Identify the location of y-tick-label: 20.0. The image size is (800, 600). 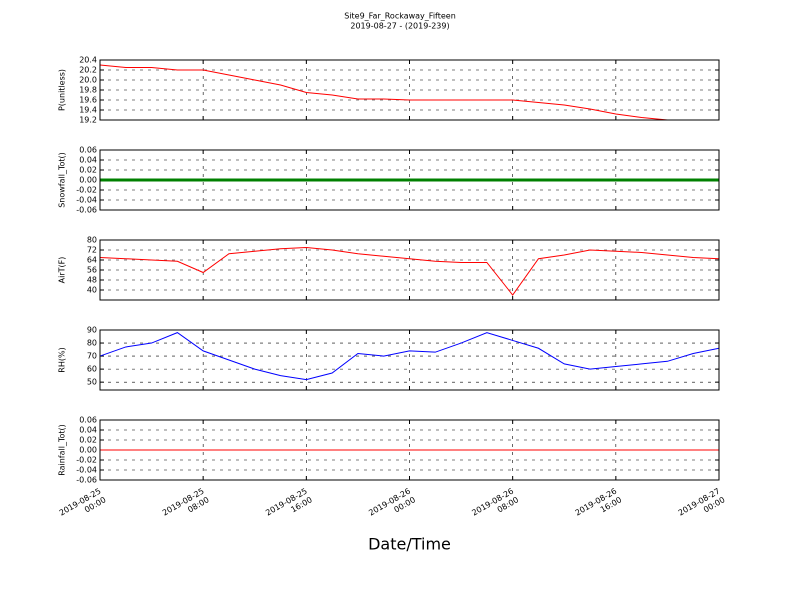
(88, 80).